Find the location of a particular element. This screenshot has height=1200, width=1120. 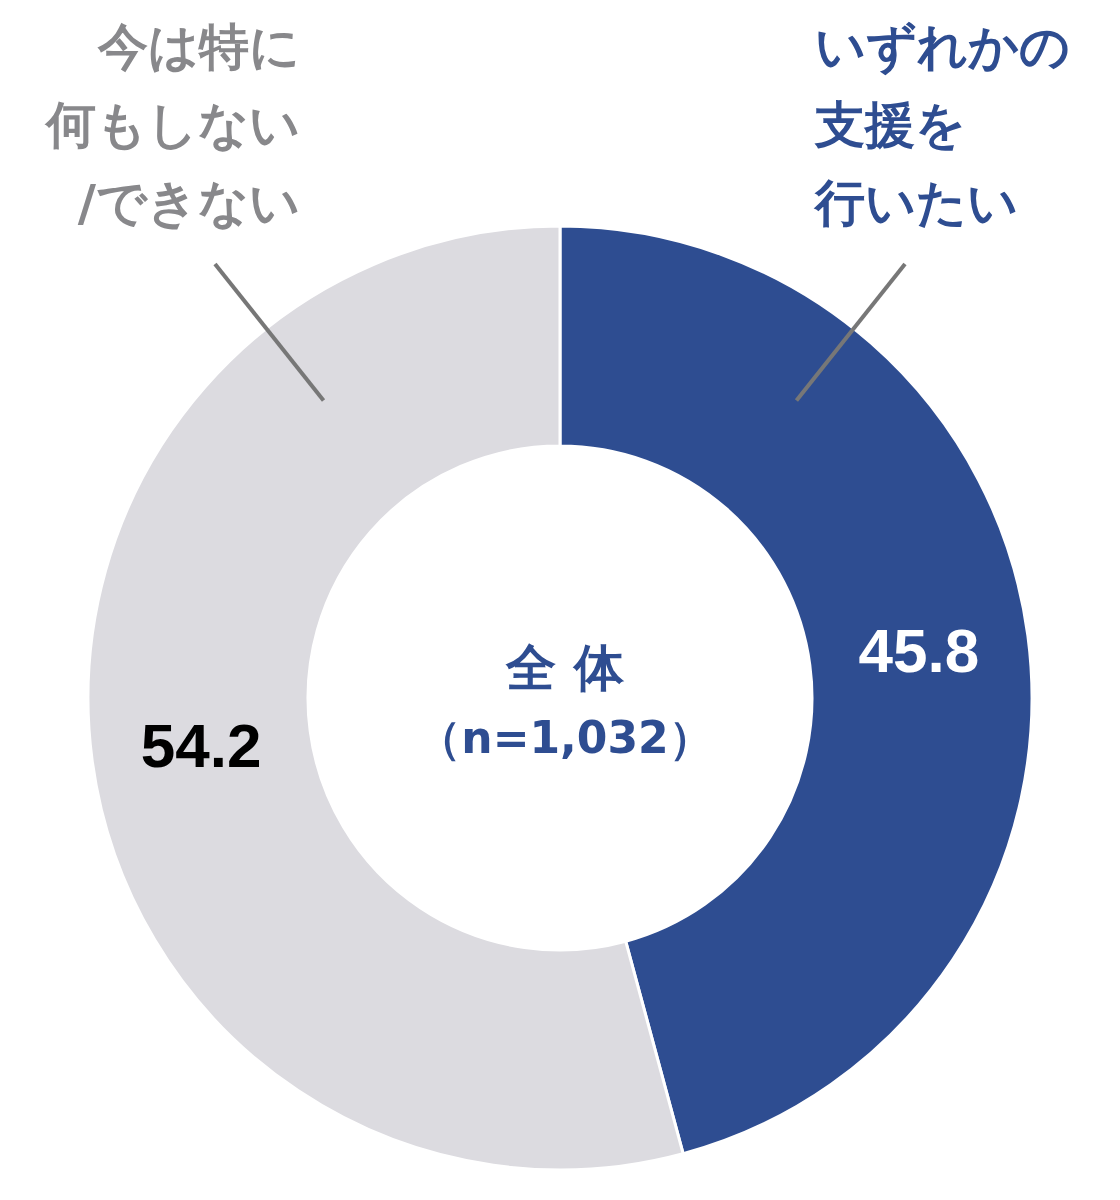

slice-label: いずれかの支援を行いたい is located at coordinates (941, 125).